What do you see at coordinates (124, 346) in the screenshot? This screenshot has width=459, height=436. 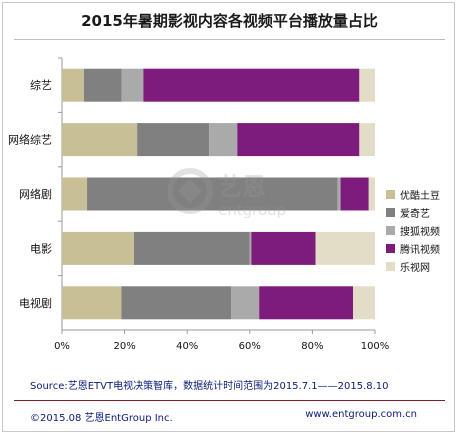 I see `x-tick-label: 20%` at bounding box center [124, 346].